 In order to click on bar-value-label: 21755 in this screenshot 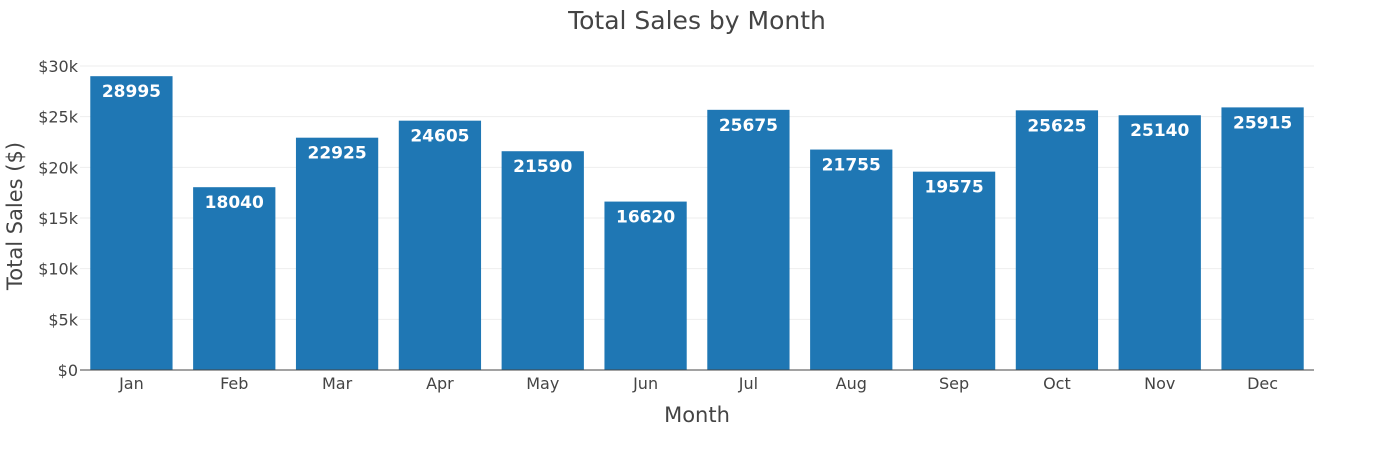, I will do `click(851, 166)`.